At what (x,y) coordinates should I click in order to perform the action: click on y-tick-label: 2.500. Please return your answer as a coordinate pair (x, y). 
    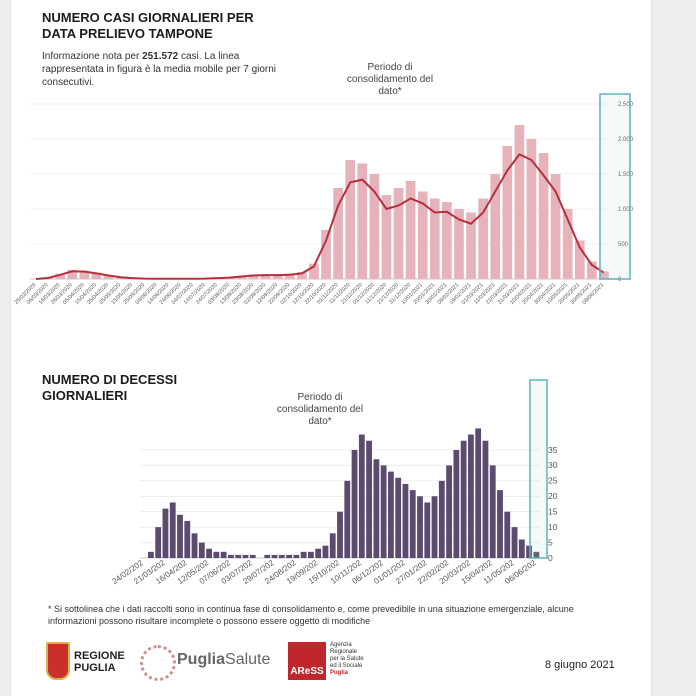
    Looking at the image, I should click on (626, 105).